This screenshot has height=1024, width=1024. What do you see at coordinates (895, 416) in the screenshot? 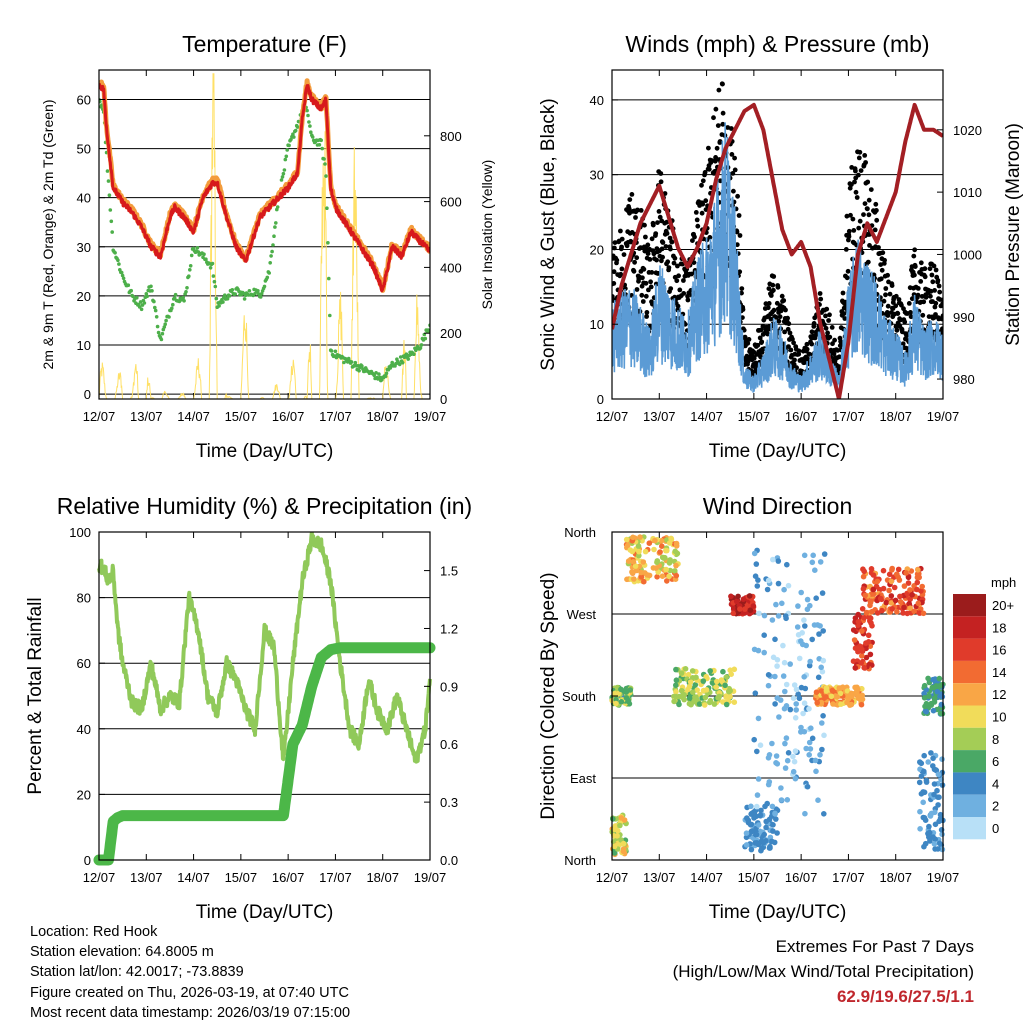
I see `winds-xtick-label: 18/07` at bounding box center [895, 416].